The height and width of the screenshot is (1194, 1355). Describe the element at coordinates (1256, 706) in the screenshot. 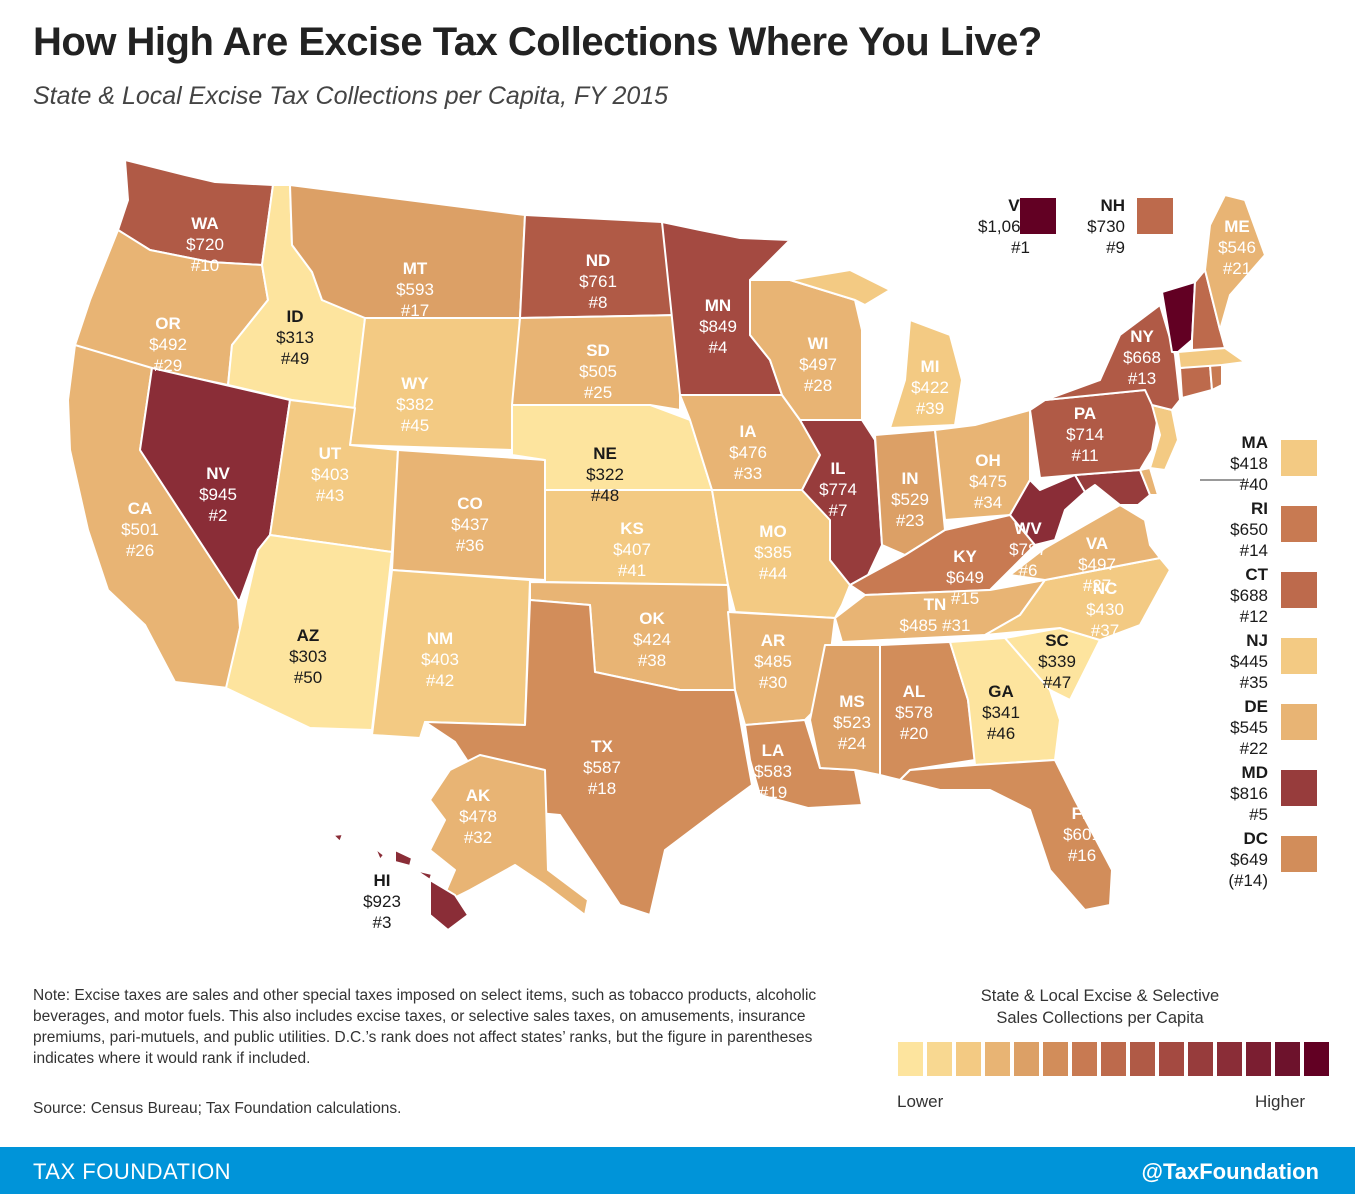

I see `callout-abbr: DE` at that location.